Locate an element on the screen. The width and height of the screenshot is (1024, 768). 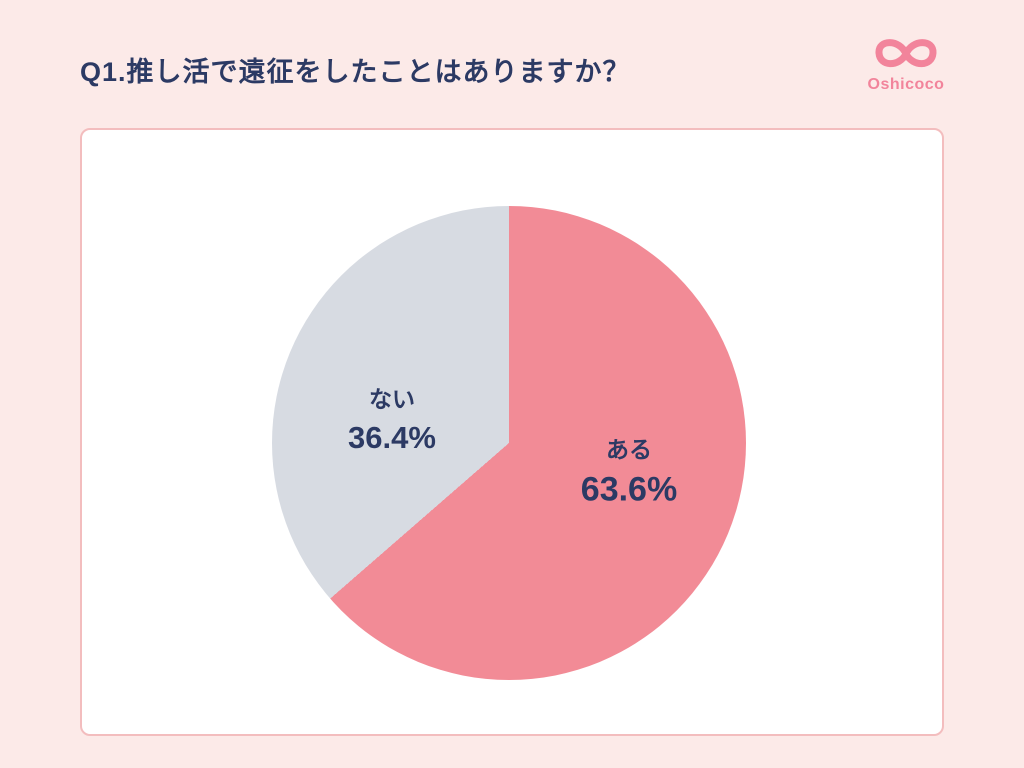
oshicoco-logo: Oshicoco is located at coordinates (906, 64).